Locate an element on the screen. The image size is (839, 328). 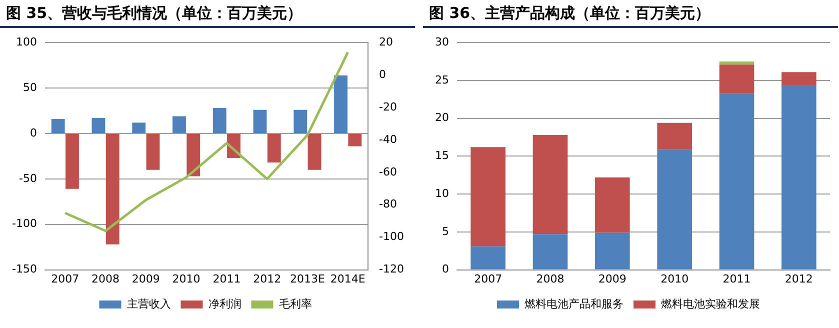
y2-tick-label: 0 is located at coordinates (382, 74).